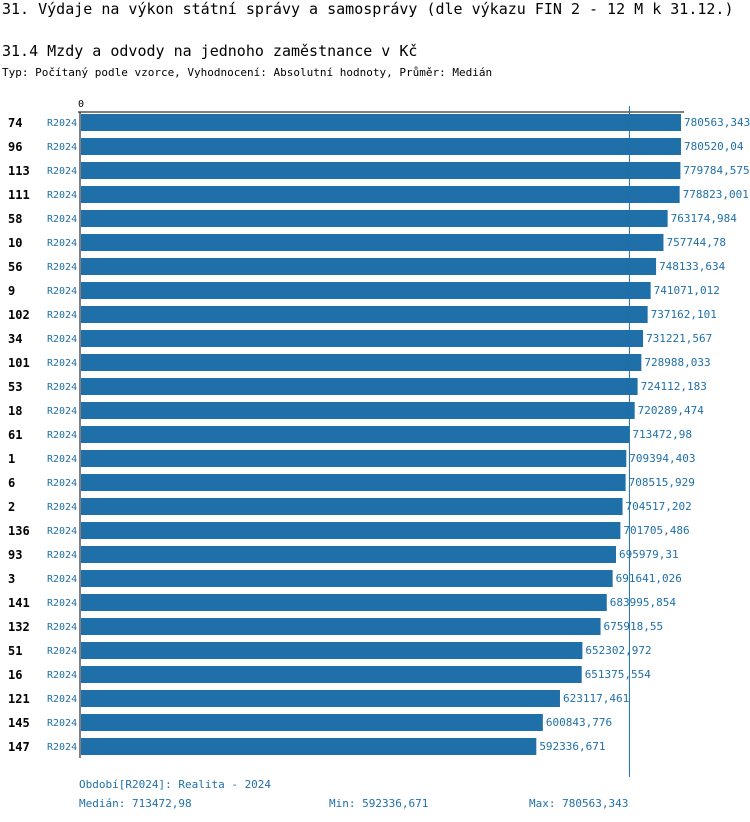  What do you see at coordinates (643, 602) in the screenshot?
I see `data-label: 683995,854` at bounding box center [643, 602].